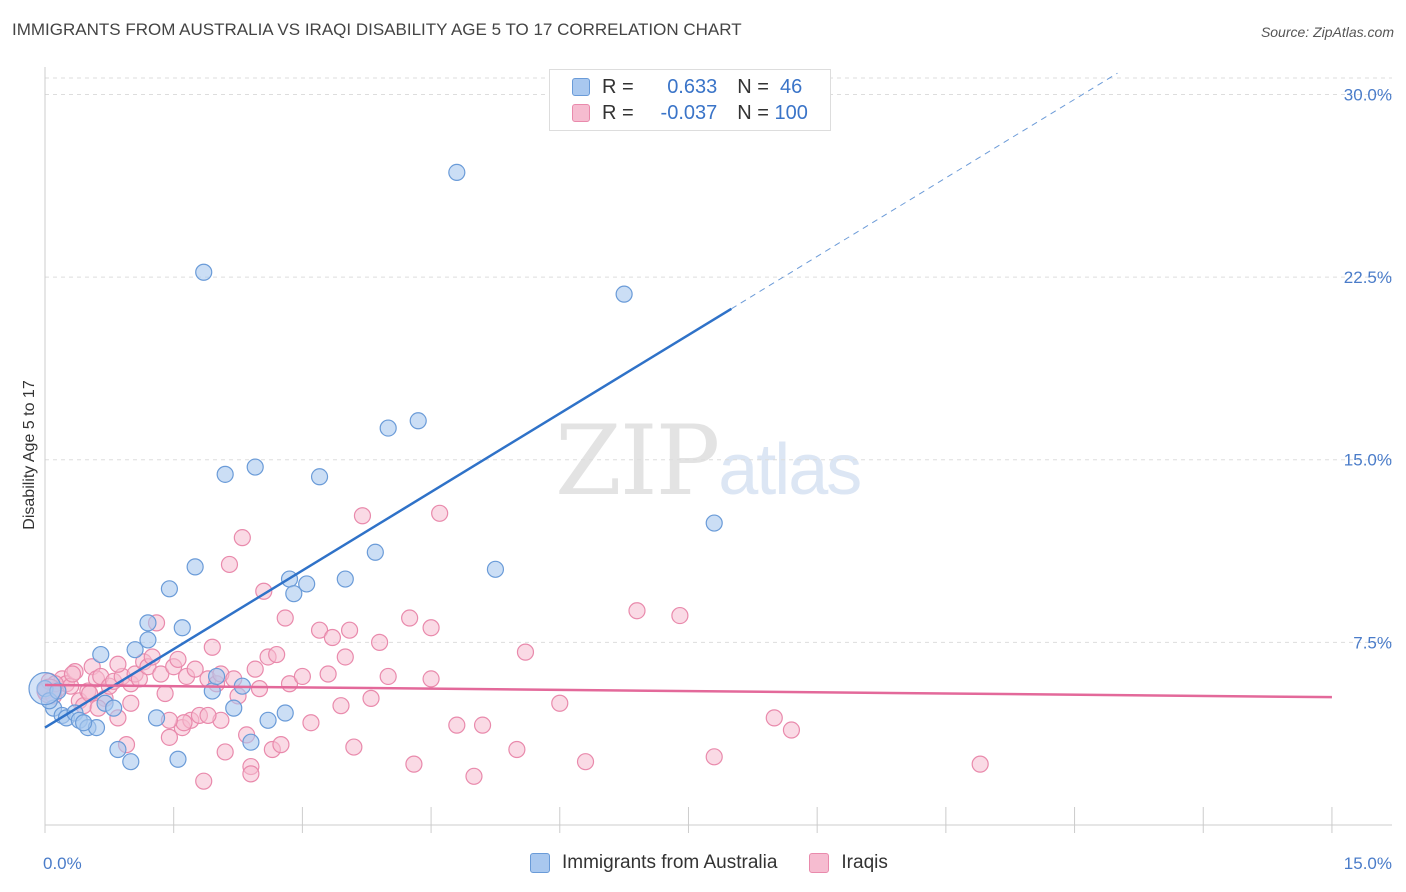 The image size is (1406, 892). What do you see at coordinates (688, 691) in the screenshot?
I see `iraqis-trend-line` at bounding box center [688, 691].